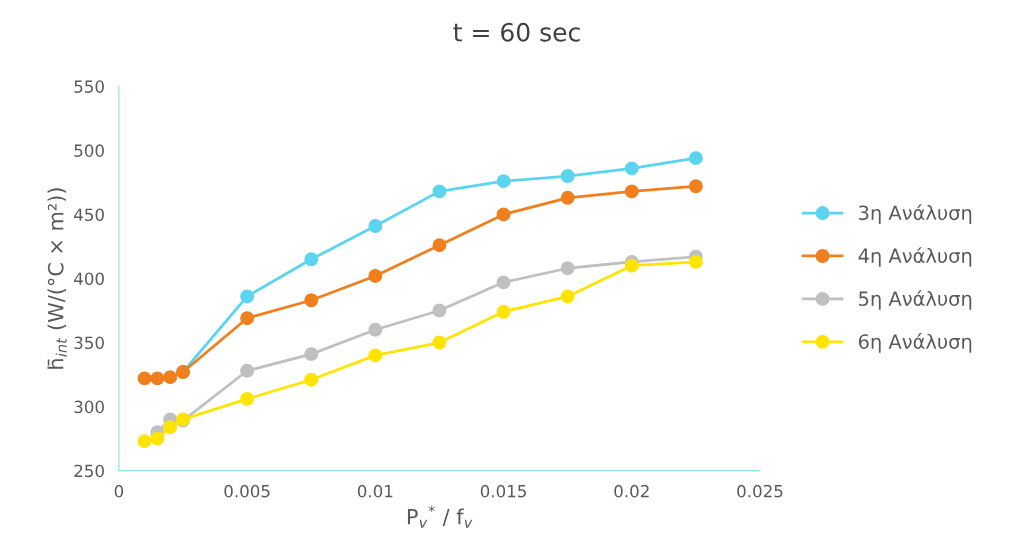  Describe the element at coordinates (89, 343) in the screenshot. I see `y-tick-label: 350` at that location.